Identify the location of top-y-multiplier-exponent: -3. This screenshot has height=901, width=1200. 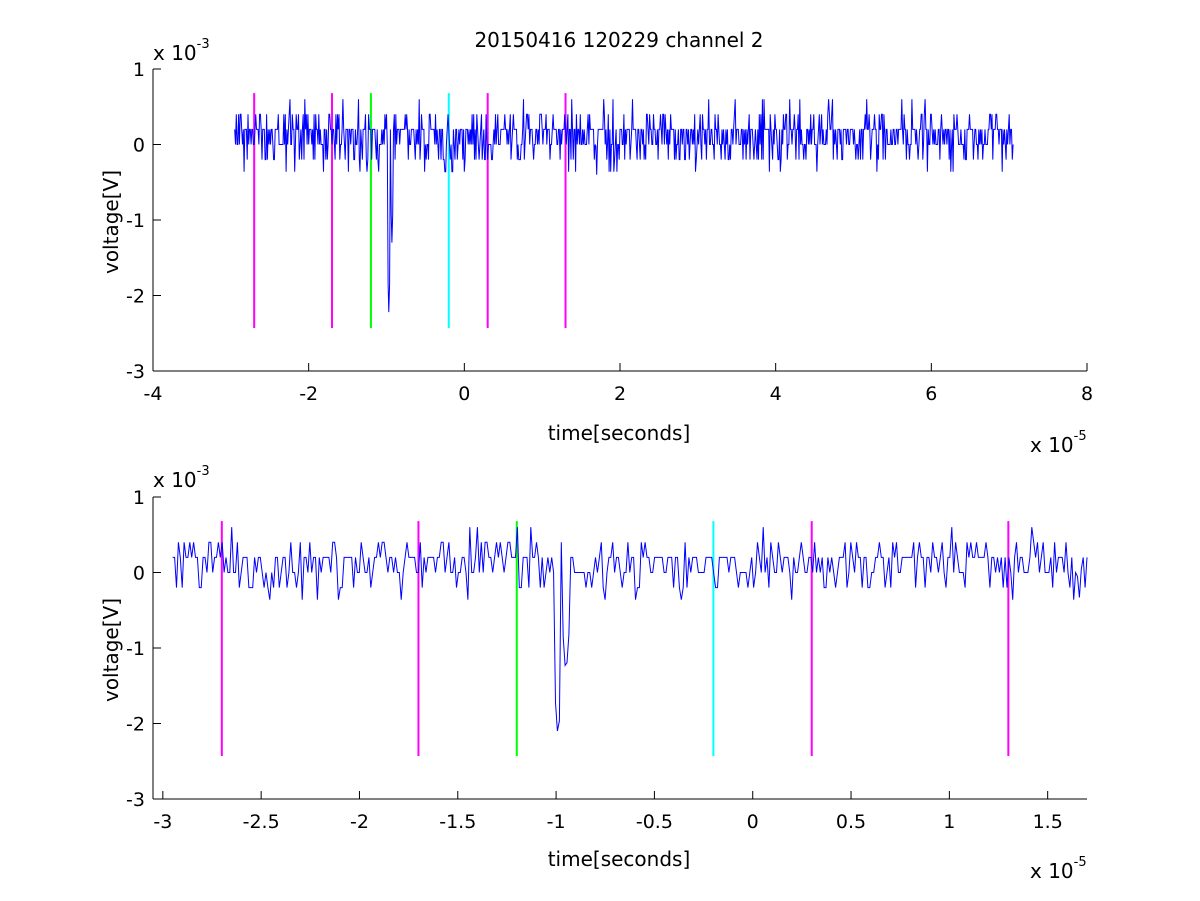
(203, 44).